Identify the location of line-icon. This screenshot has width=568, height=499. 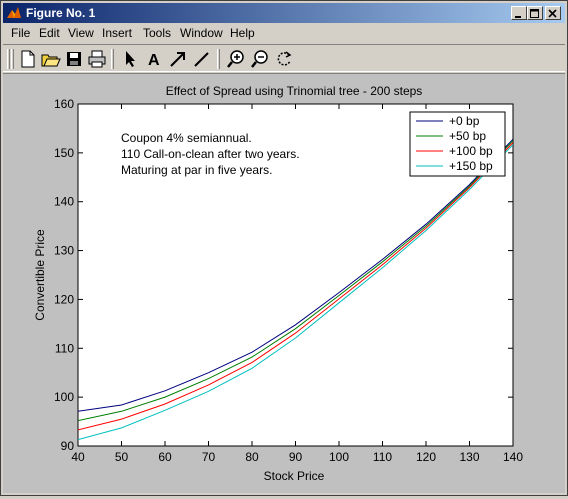
(202, 59).